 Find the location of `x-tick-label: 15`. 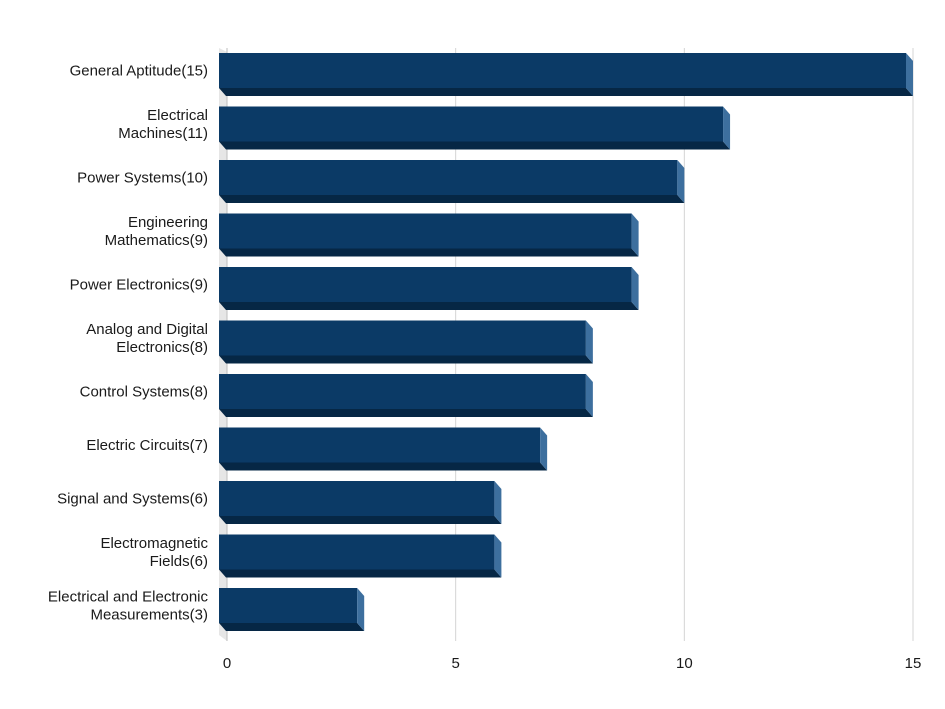

x-tick-label: 15 is located at coordinates (913, 663).